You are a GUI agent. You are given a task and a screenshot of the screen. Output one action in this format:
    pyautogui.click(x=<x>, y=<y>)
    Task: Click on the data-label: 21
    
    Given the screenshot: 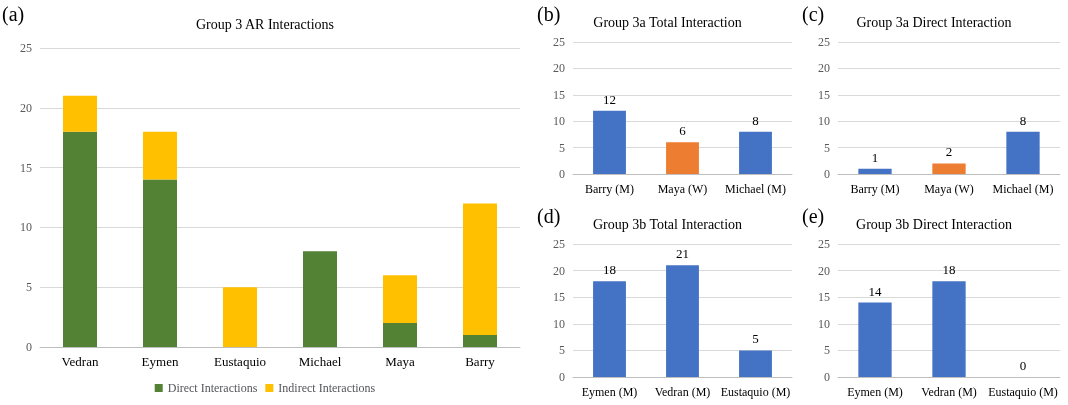 What is the action you would take?
    pyautogui.click(x=682, y=254)
    